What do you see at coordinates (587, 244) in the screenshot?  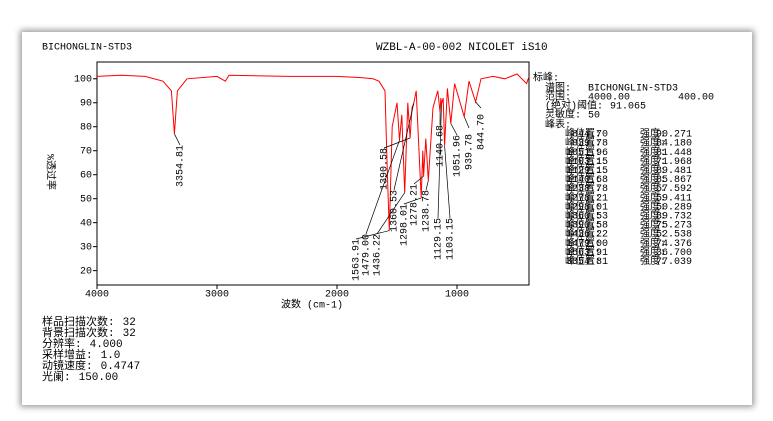 I see `peak-table-cell: 1479.00` at bounding box center [587, 244].